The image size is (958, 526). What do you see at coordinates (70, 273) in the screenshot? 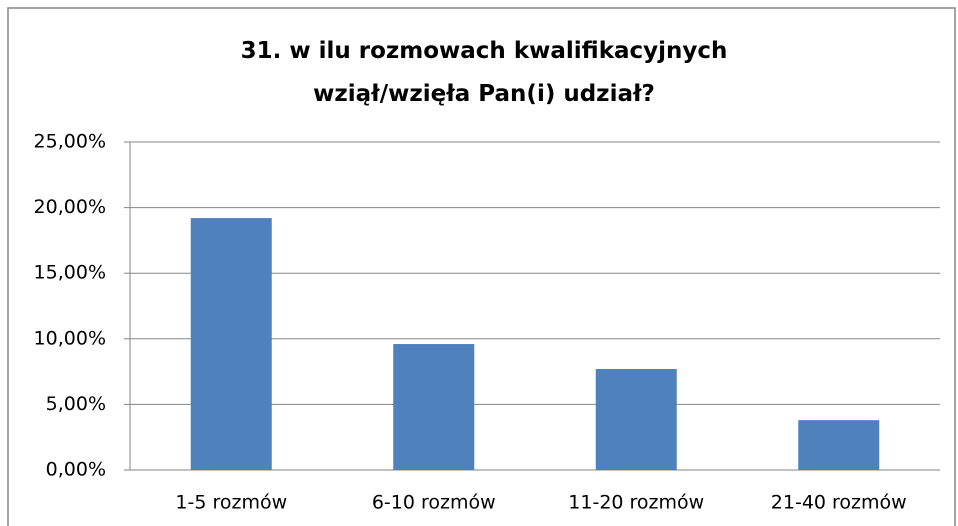
I see `y-tick-label: 15,00%` at bounding box center [70, 273].